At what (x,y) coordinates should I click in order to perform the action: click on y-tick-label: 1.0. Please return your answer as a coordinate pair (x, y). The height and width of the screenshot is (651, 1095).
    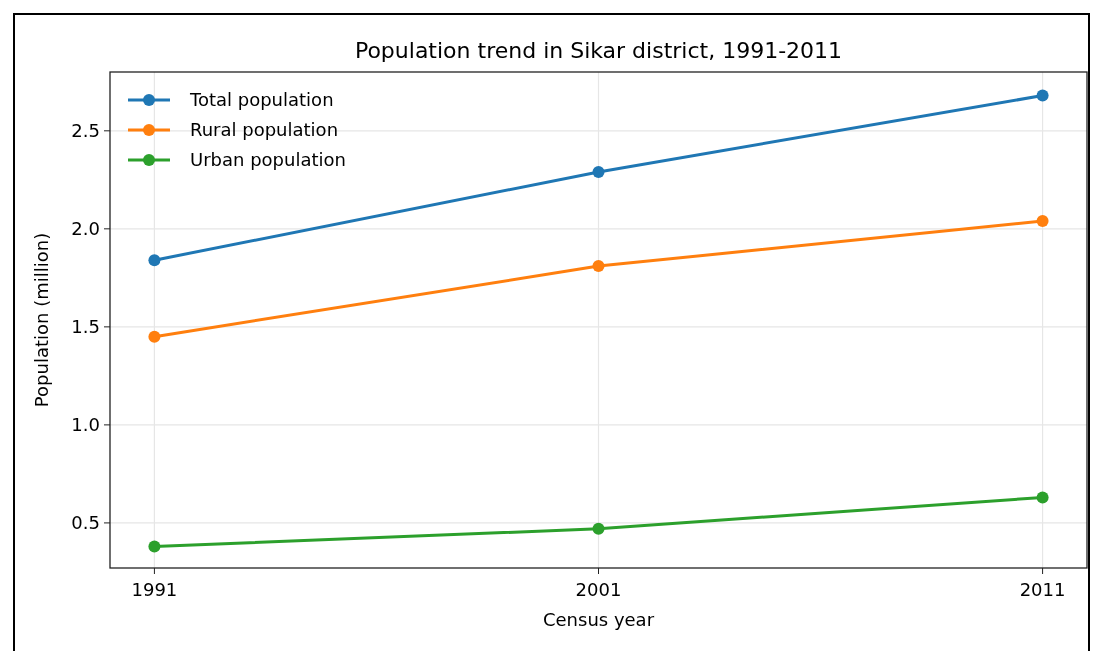
    Looking at the image, I should click on (85, 424).